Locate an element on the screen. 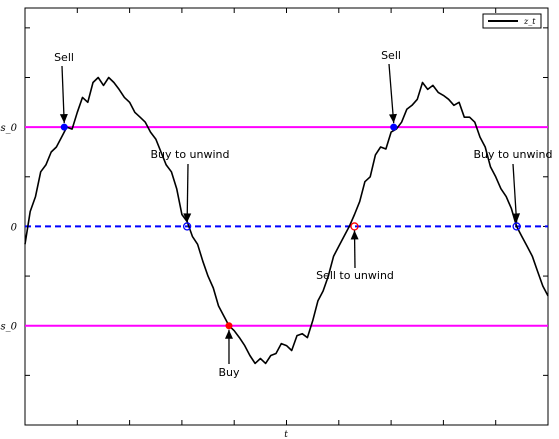 The width and height of the screenshot is (559, 439). y-tick-label: s_0 is located at coordinates (9, 128).